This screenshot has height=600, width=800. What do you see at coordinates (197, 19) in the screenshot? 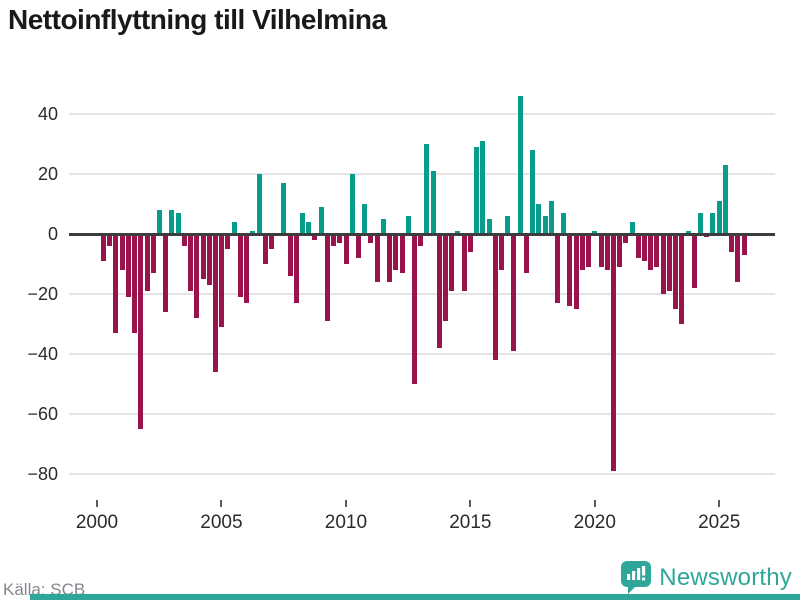
I see `chart-title: Nettoinflyttning till Vilhelmina` at bounding box center [197, 19].